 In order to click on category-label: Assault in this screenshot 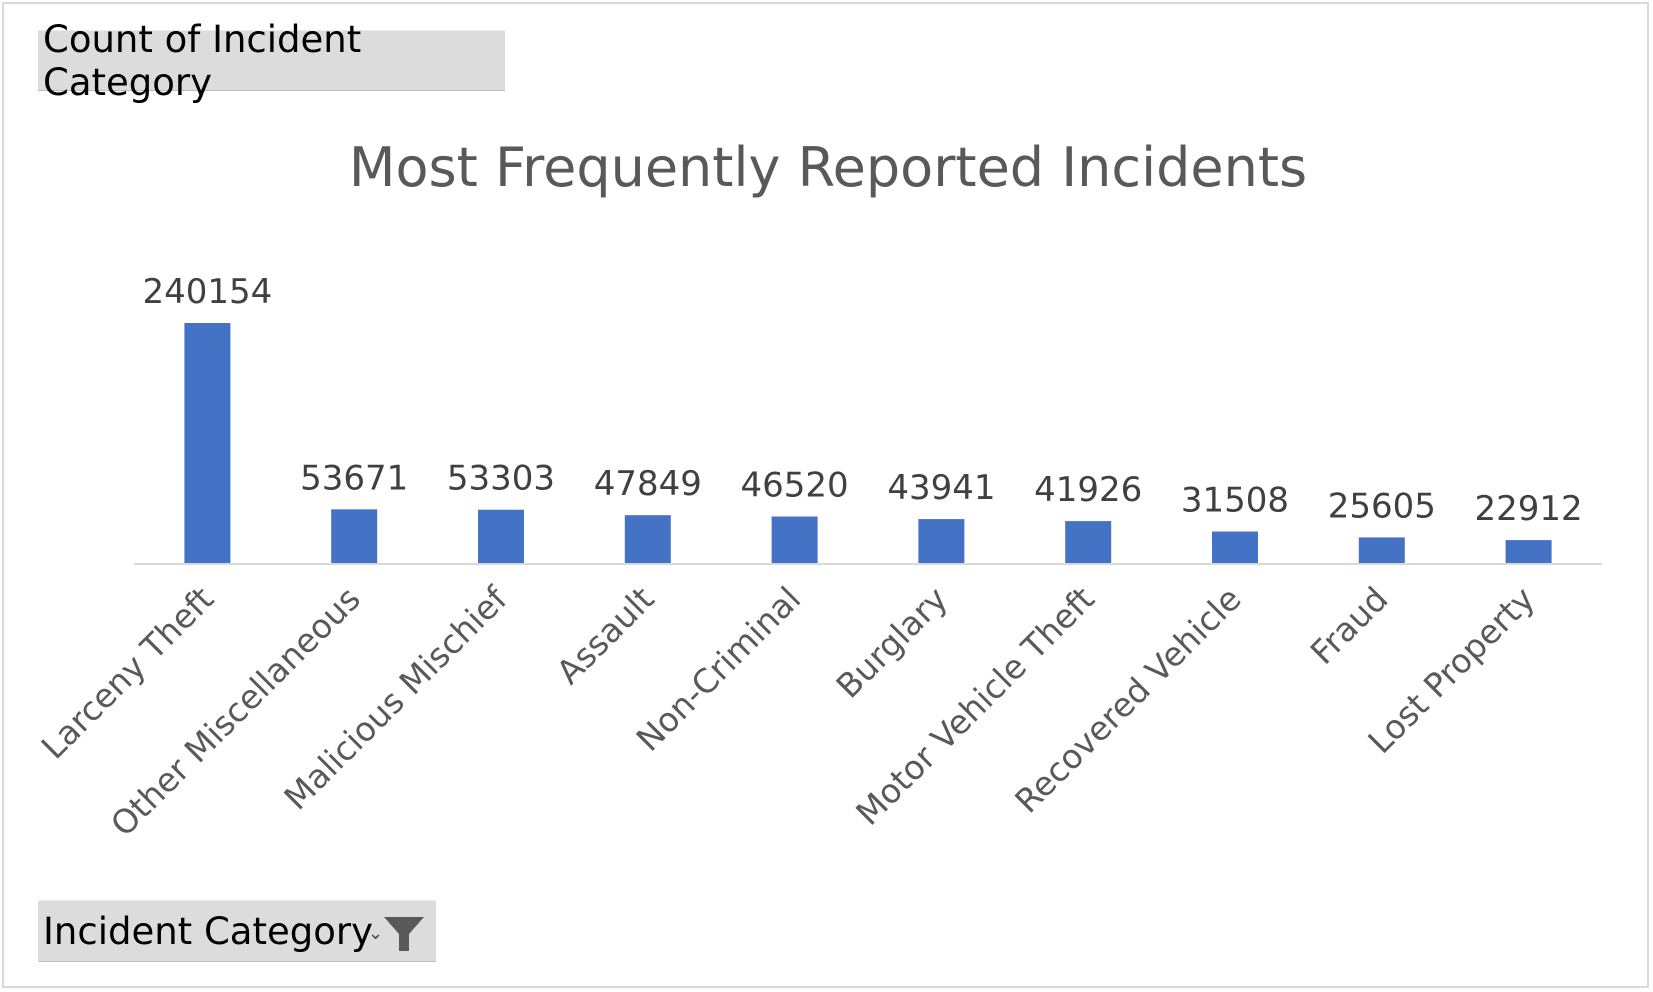, I will do `click(605, 635)`.